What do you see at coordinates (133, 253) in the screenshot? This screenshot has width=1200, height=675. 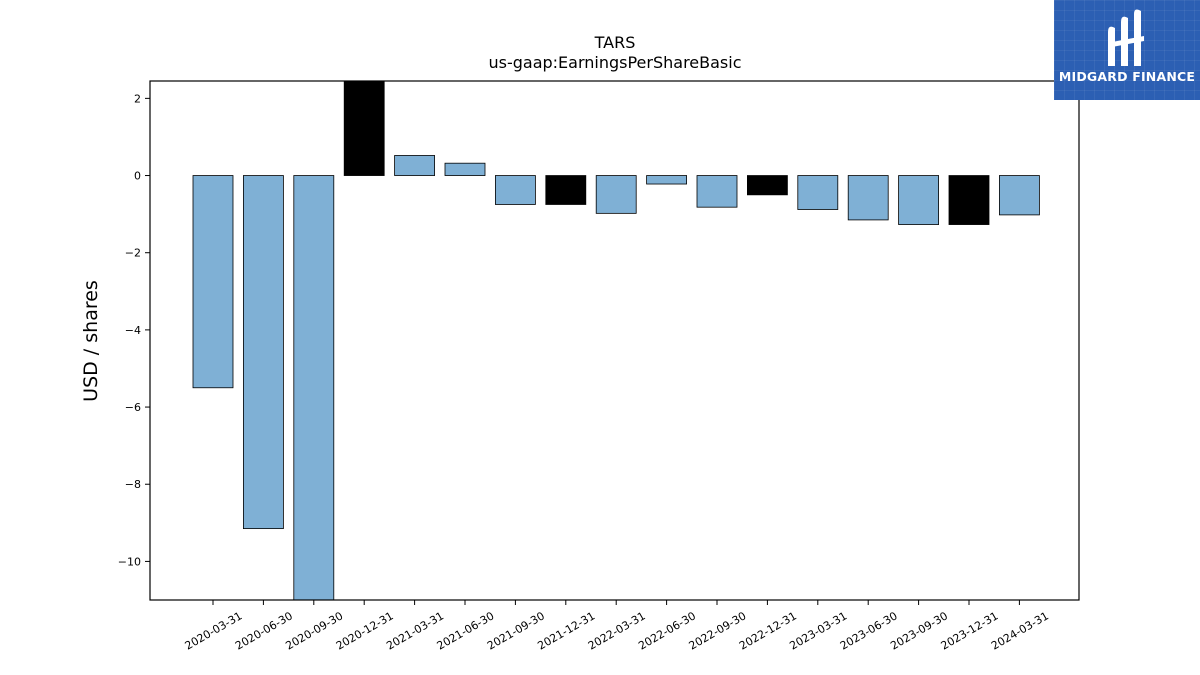 I see `y-tick-label: −2` at bounding box center [133, 253].